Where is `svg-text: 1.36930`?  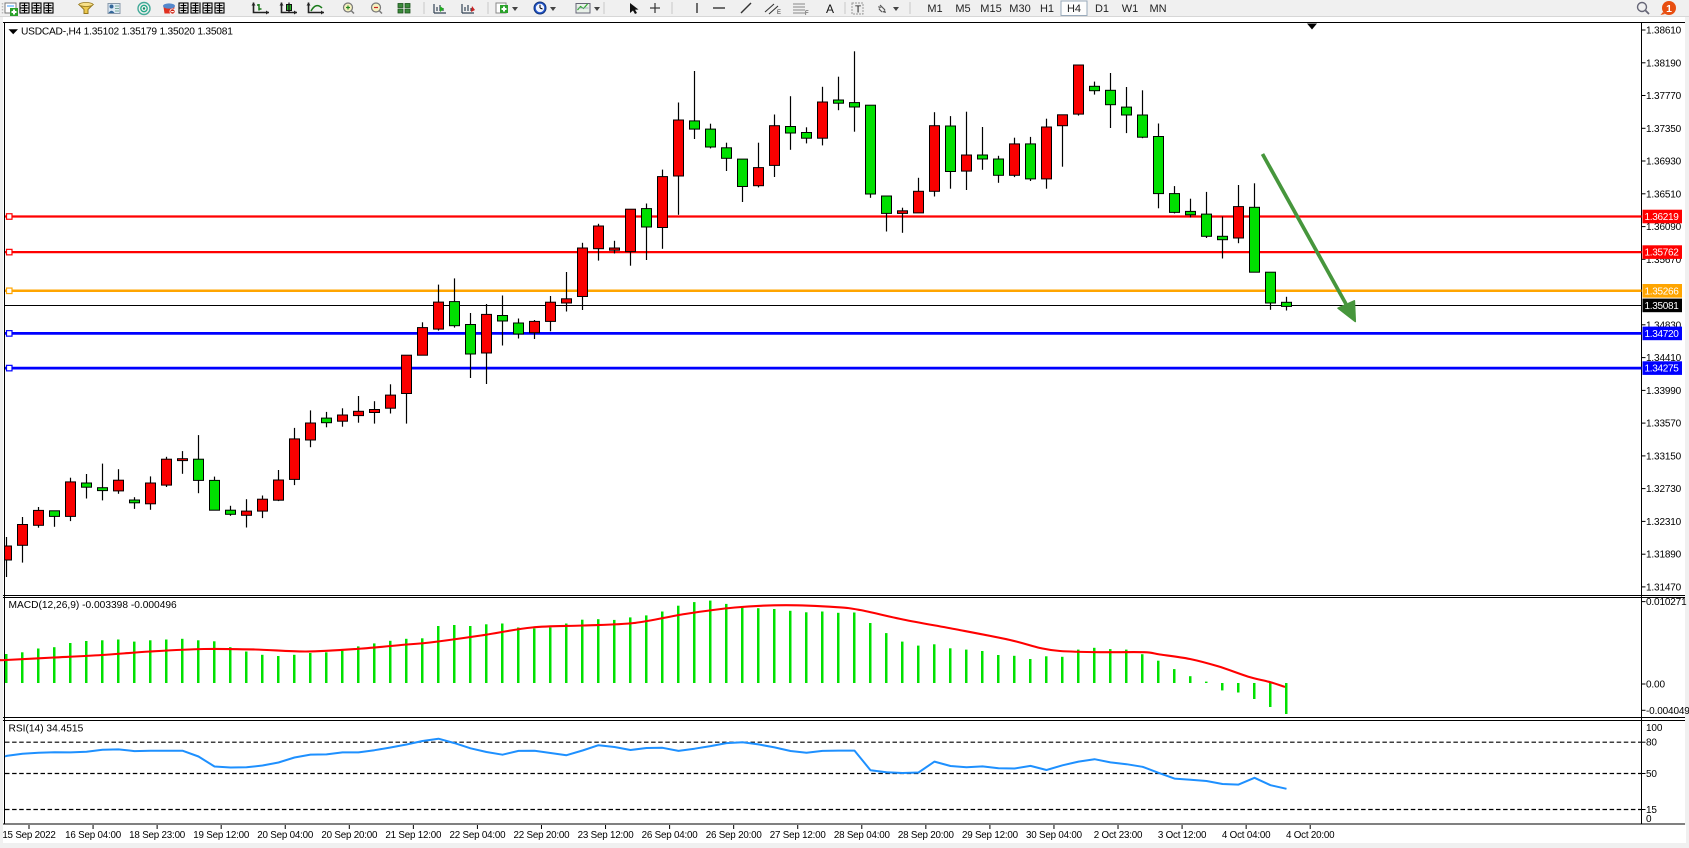 svg-text: 1.36930 is located at coordinates (1664, 162).